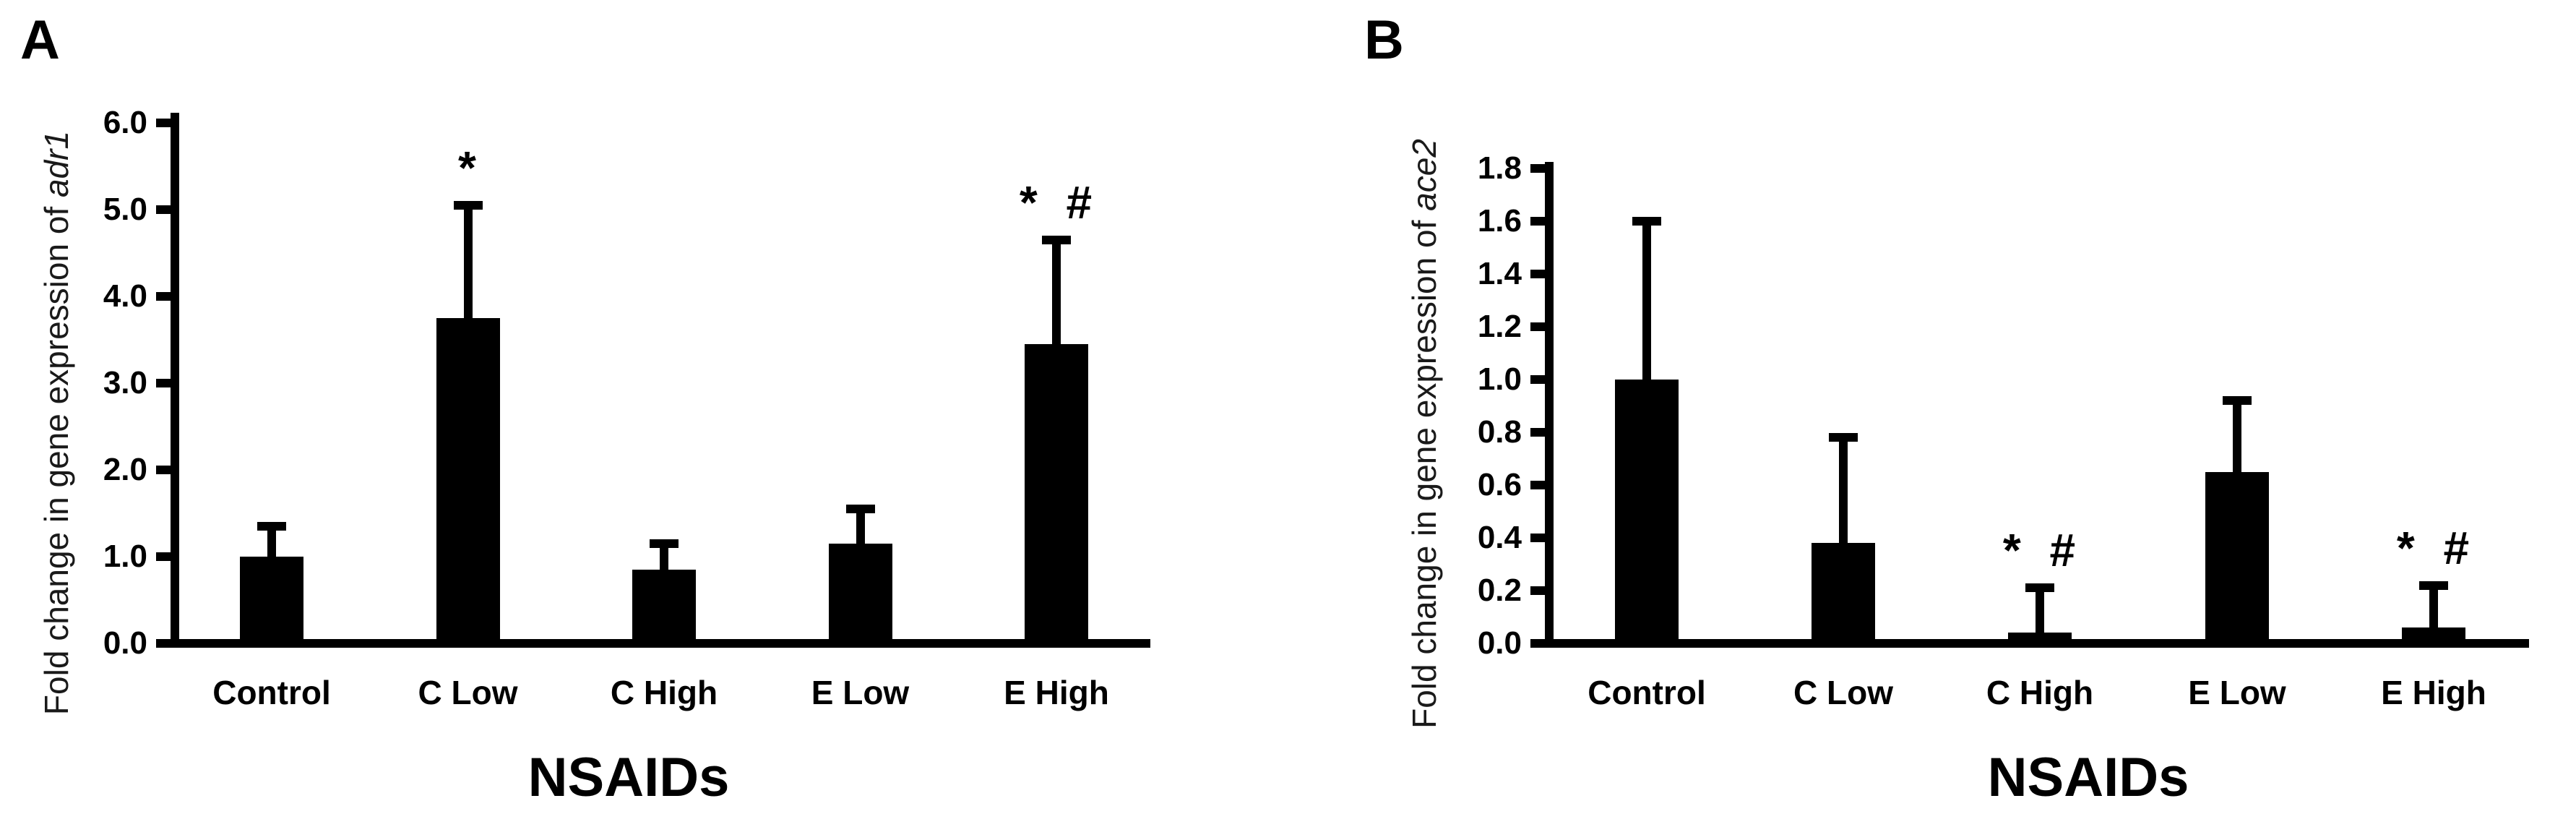  I want to click on panel-a-y-axis-label-text: Fold change in gene expression of, so click(56, 457).